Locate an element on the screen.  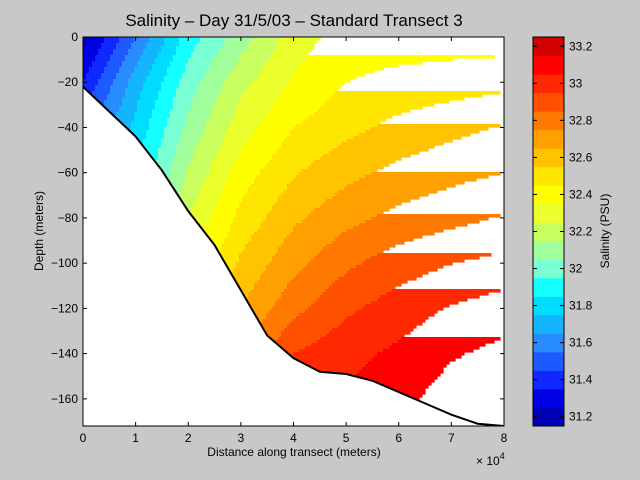
colorbar-ticks: 31.2 31.4 31.6 31.8 32 32.2 32.4 32.6 32.8 33 33.2 is located at coordinates (563, 231).